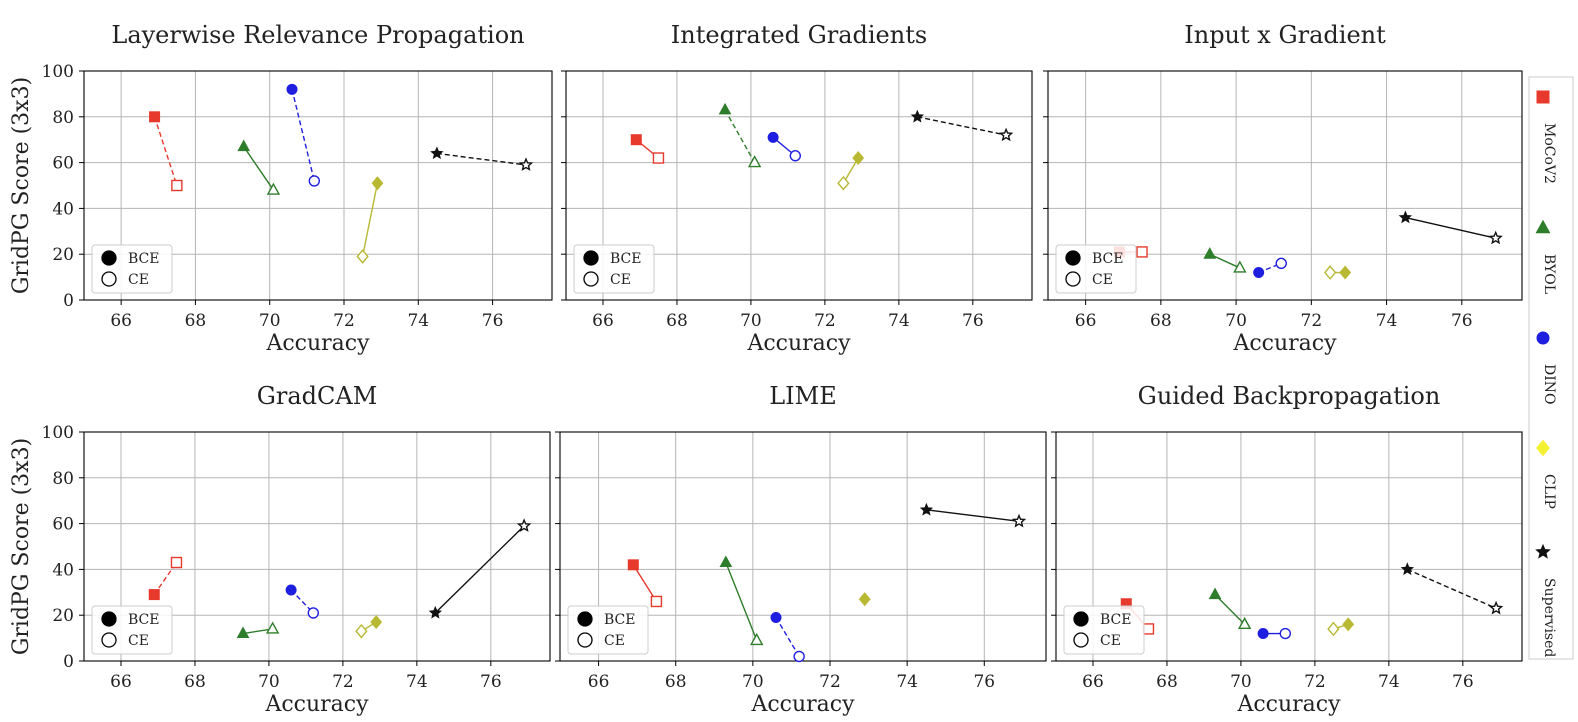  I want to click on chart-title: Guided Backpropagation, so click(1289, 396).